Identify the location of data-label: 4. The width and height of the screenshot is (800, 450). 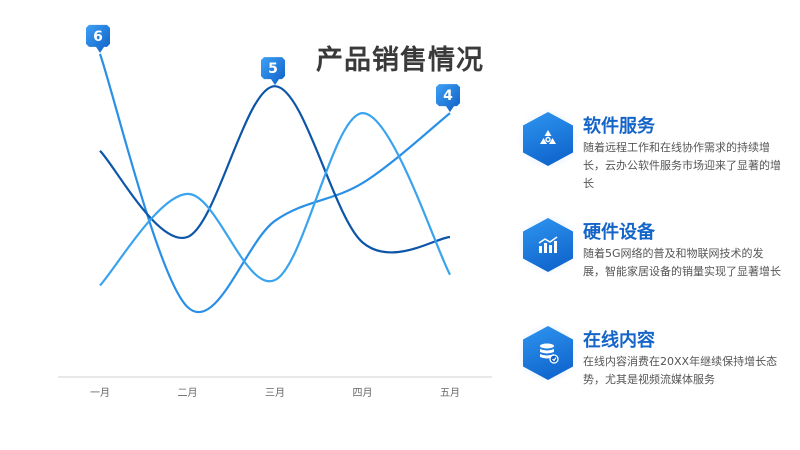
(448, 96).